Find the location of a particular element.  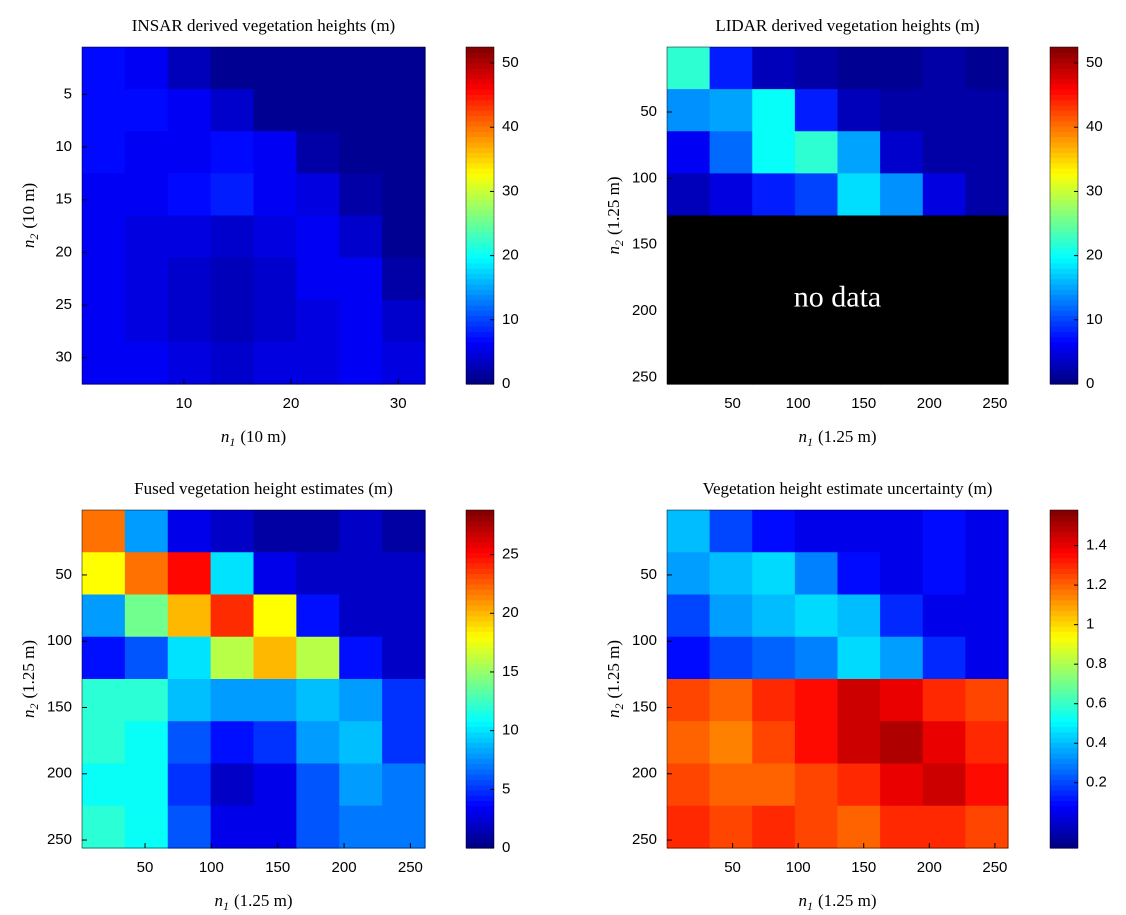

colorbar-tick-label: 20 is located at coordinates (1094, 255).